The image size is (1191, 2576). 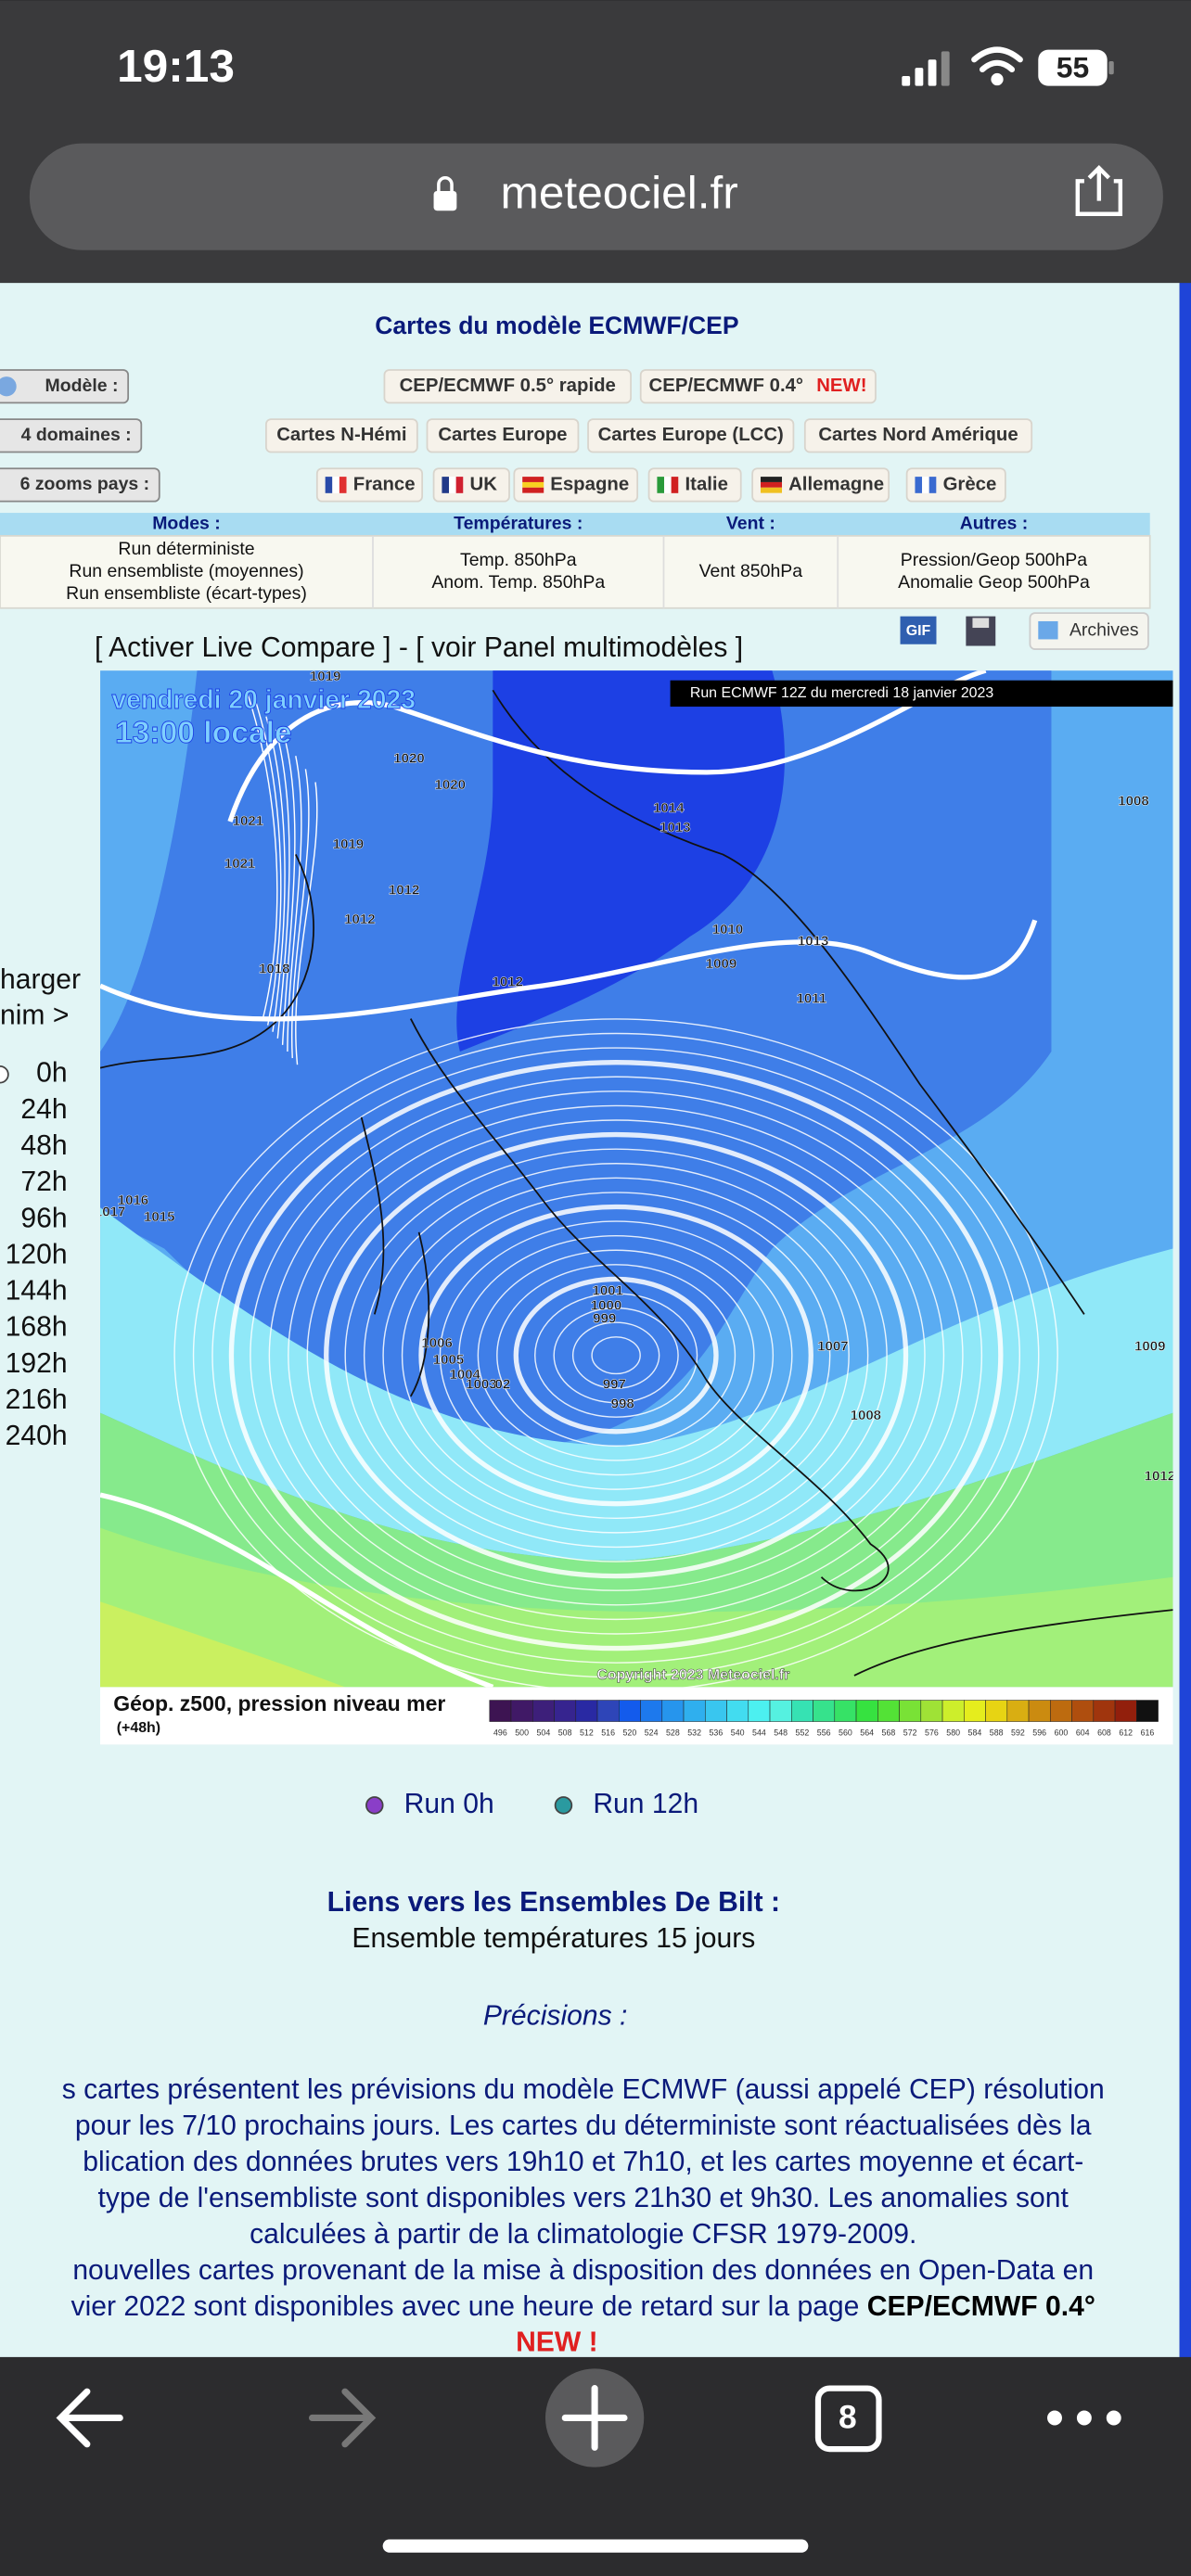 I want to click on run-link: Run 0h, so click(x=449, y=1804).